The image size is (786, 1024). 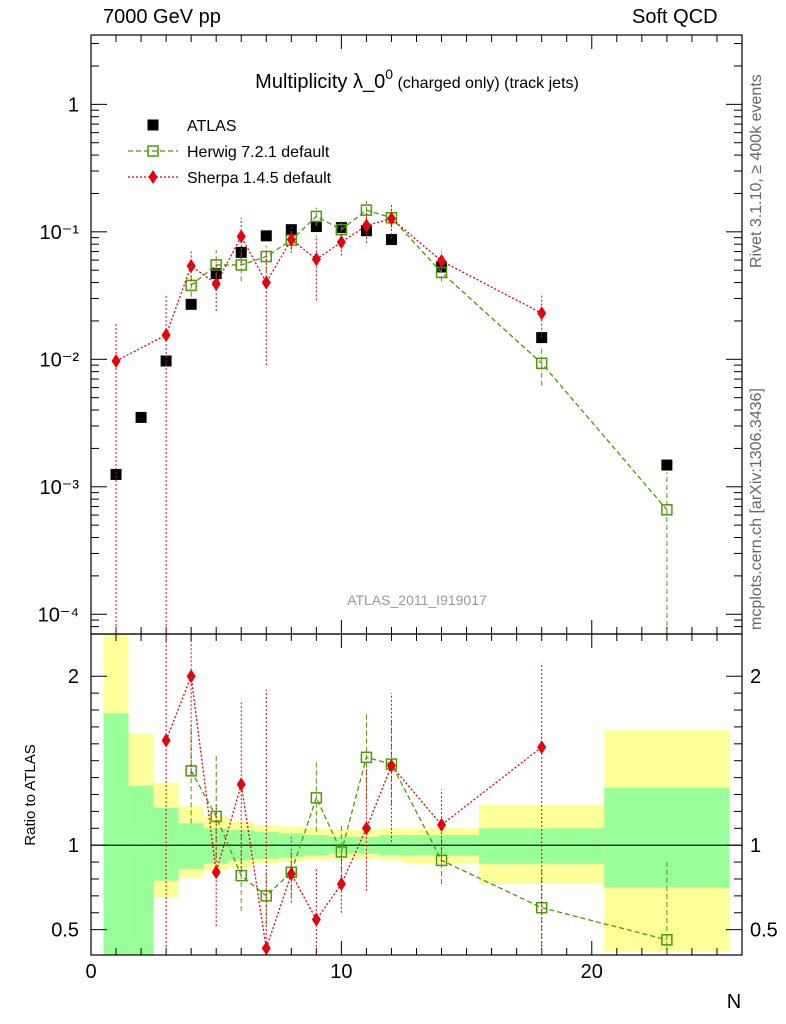 I want to click on legend-label: Sherpa 1.4.5 default, so click(x=259, y=178).